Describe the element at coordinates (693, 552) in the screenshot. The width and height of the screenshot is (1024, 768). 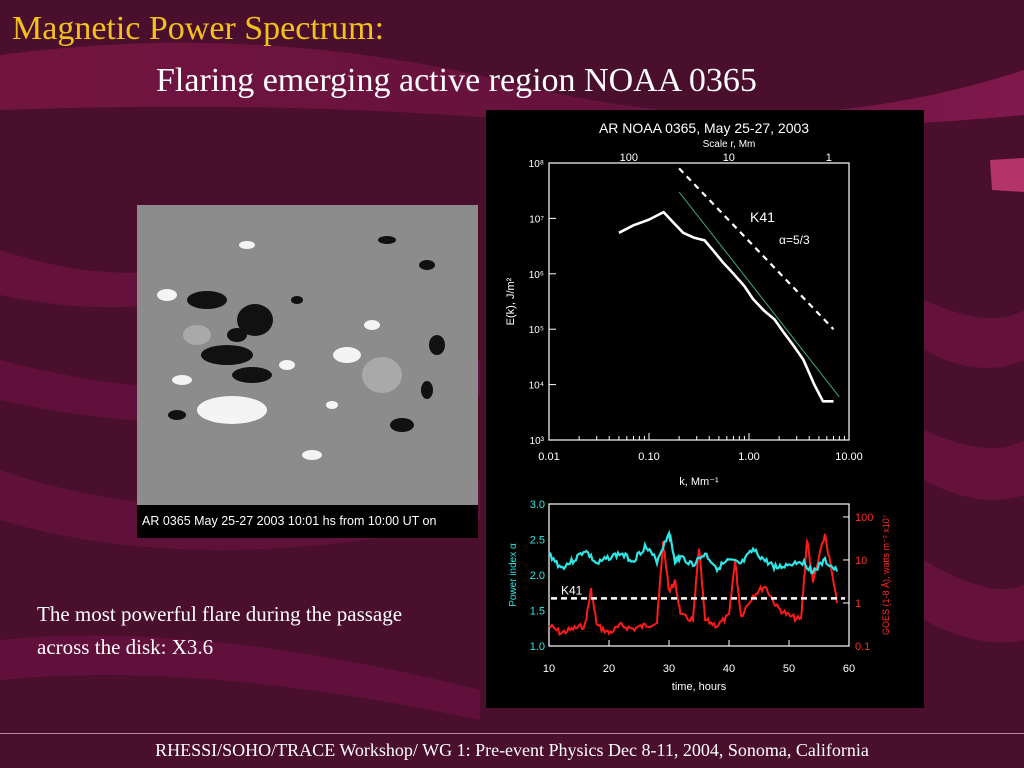
I see `power-index-line` at that location.